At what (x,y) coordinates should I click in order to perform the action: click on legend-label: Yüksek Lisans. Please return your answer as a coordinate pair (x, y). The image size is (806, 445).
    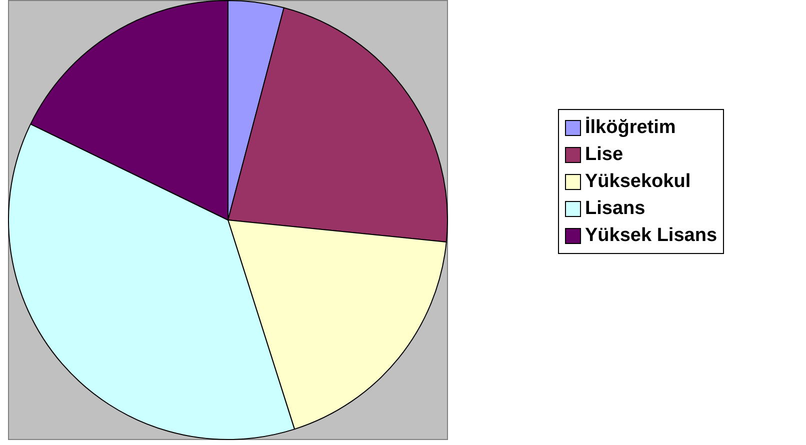
    Looking at the image, I should click on (651, 236).